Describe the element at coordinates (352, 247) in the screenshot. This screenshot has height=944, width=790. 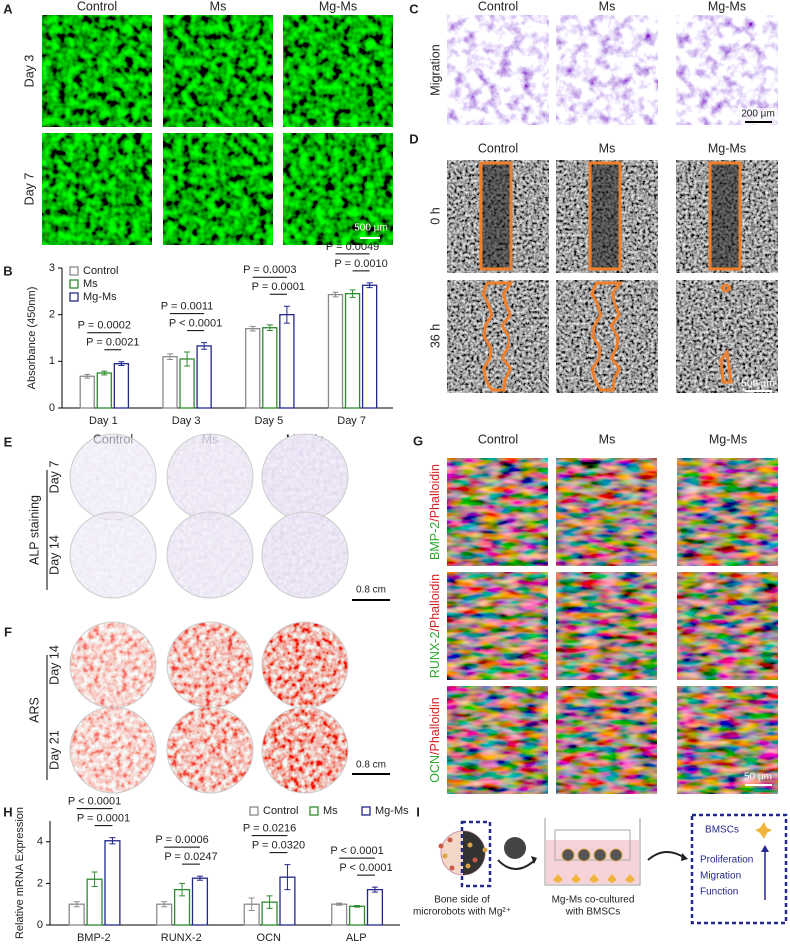
I see `label: P = 0.0049` at that location.